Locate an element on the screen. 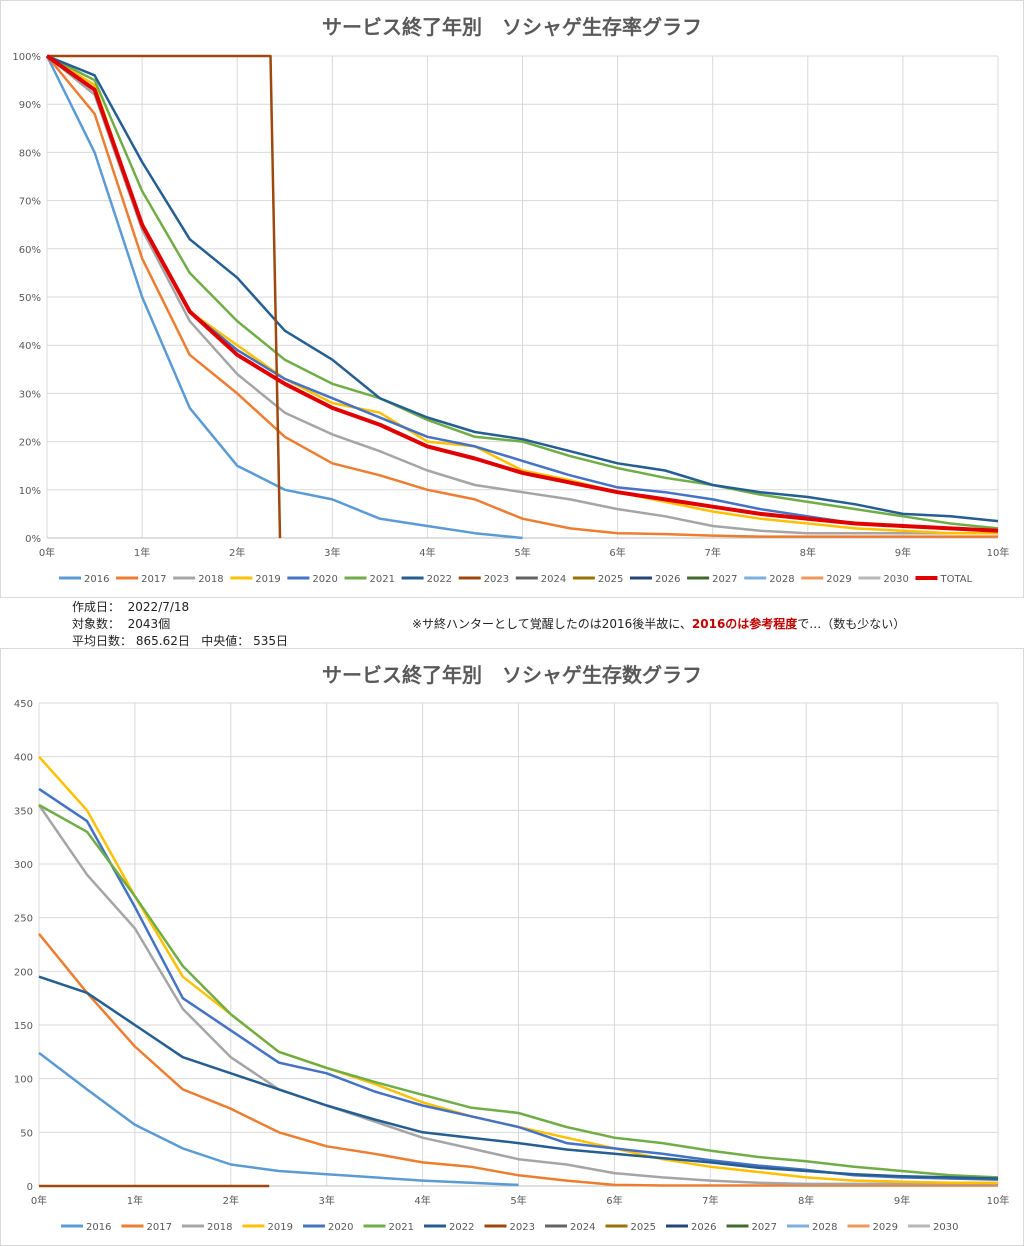 Image resolution: width=1024 pixels, height=1246 pixels. y-tick-label: 60% is located at coordinates (30, 250).